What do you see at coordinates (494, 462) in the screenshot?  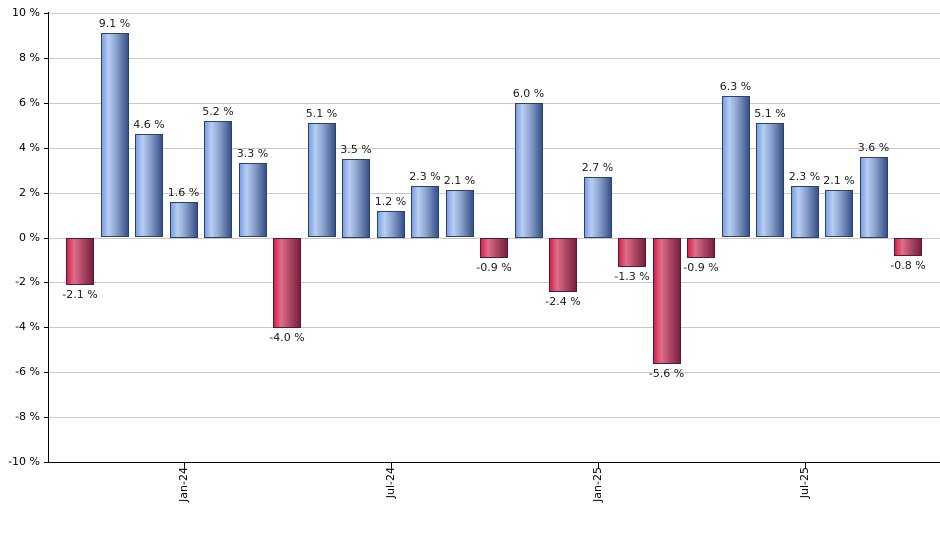 I see `x-axis-line` at bounding box center [494, 462].